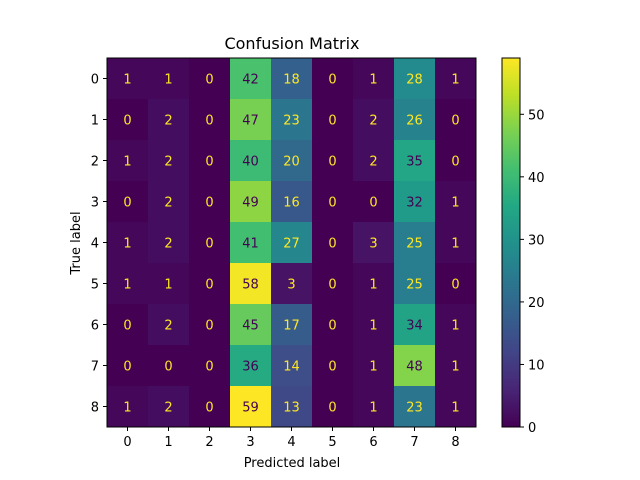 This screenshot has width=640, height=480. I want to click on y-tick-label: 4, so click(95, 244).